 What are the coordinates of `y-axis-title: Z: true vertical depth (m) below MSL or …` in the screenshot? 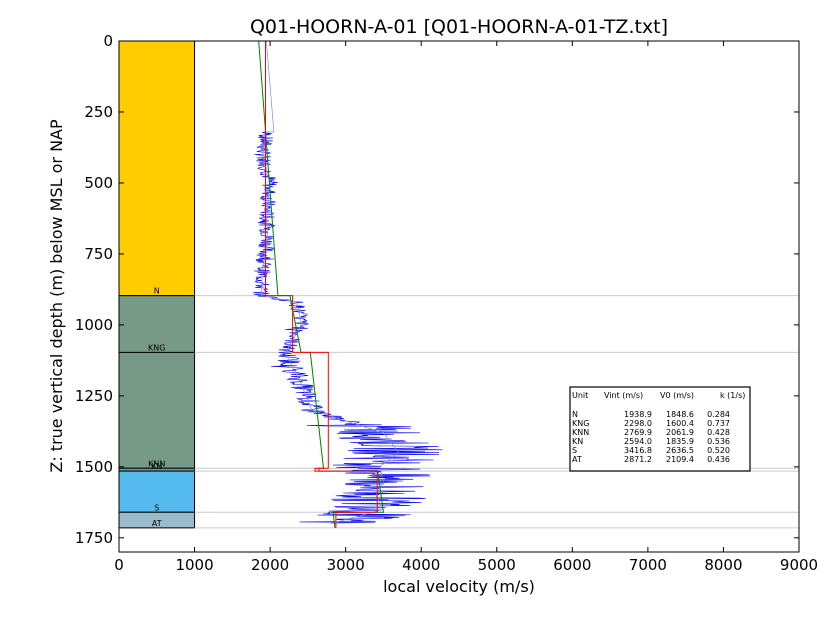 It's located at (56, 296).